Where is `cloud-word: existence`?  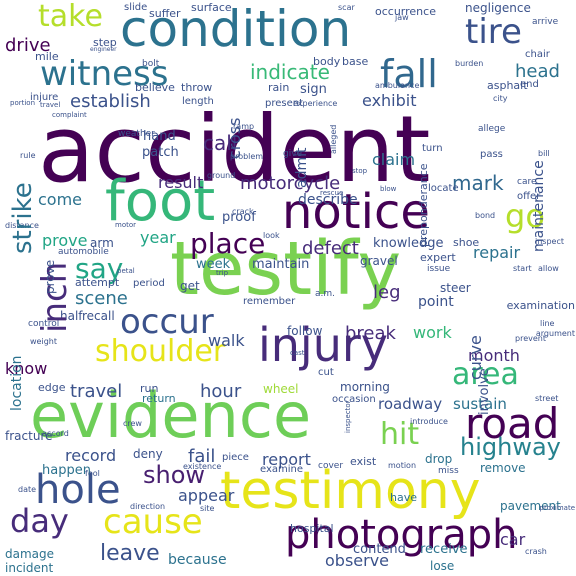
cloud-word: existence is located at coordinates (202, 466).